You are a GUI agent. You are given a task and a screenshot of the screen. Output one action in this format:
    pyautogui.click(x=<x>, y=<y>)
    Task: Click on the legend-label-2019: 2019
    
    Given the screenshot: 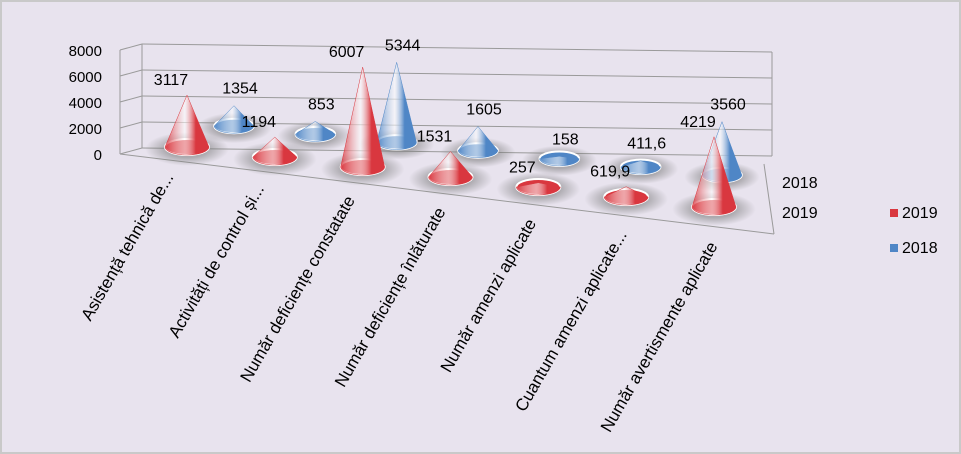 What is the action you would take?
    pyautogui.click(x=920, y=213)
    